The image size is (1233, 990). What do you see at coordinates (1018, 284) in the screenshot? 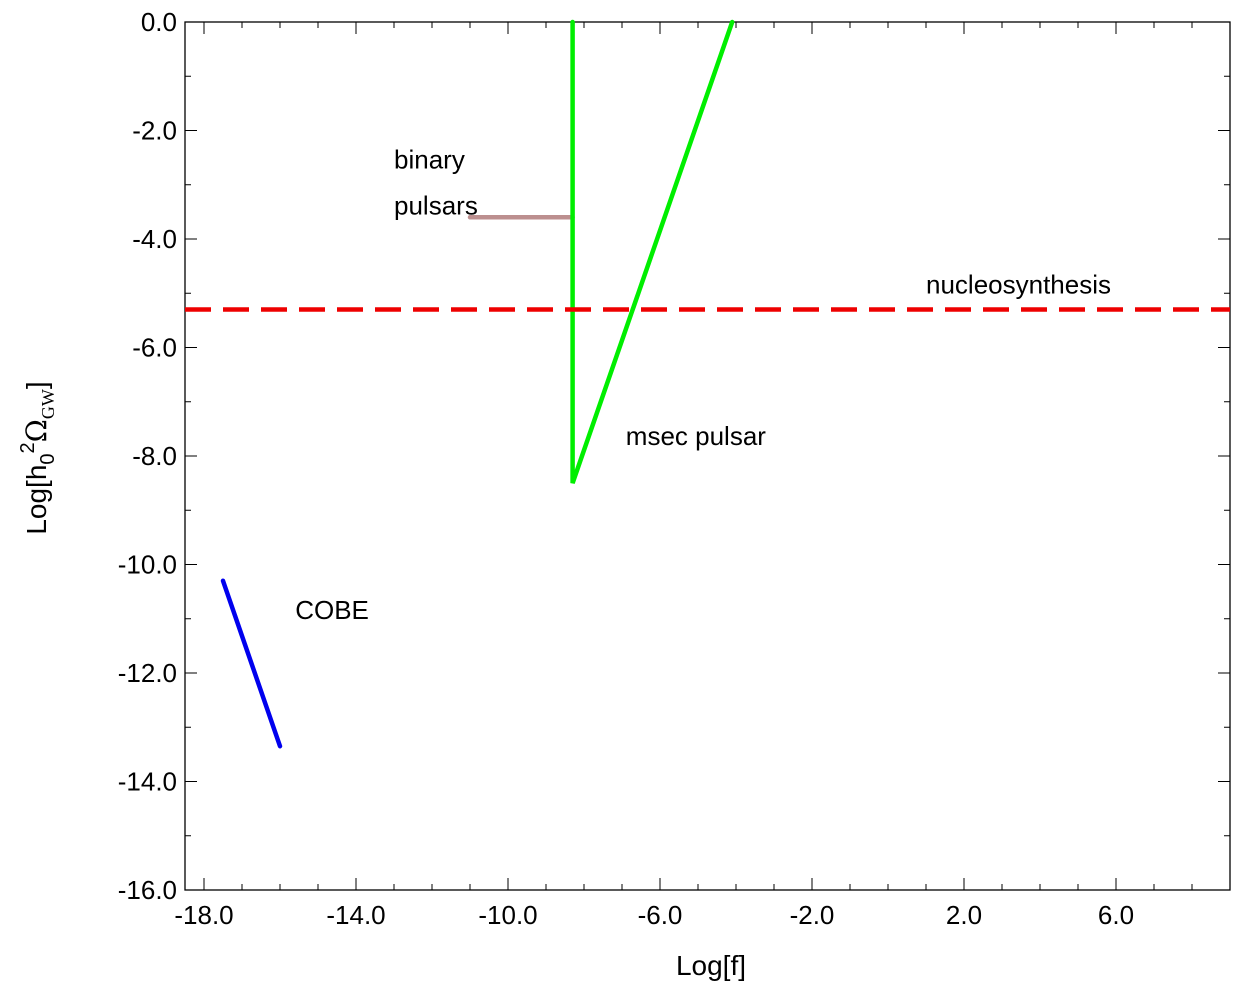
I see `annotation-nucleosynthesis: nucleosynthesis` at bounding box center [1018, 284].